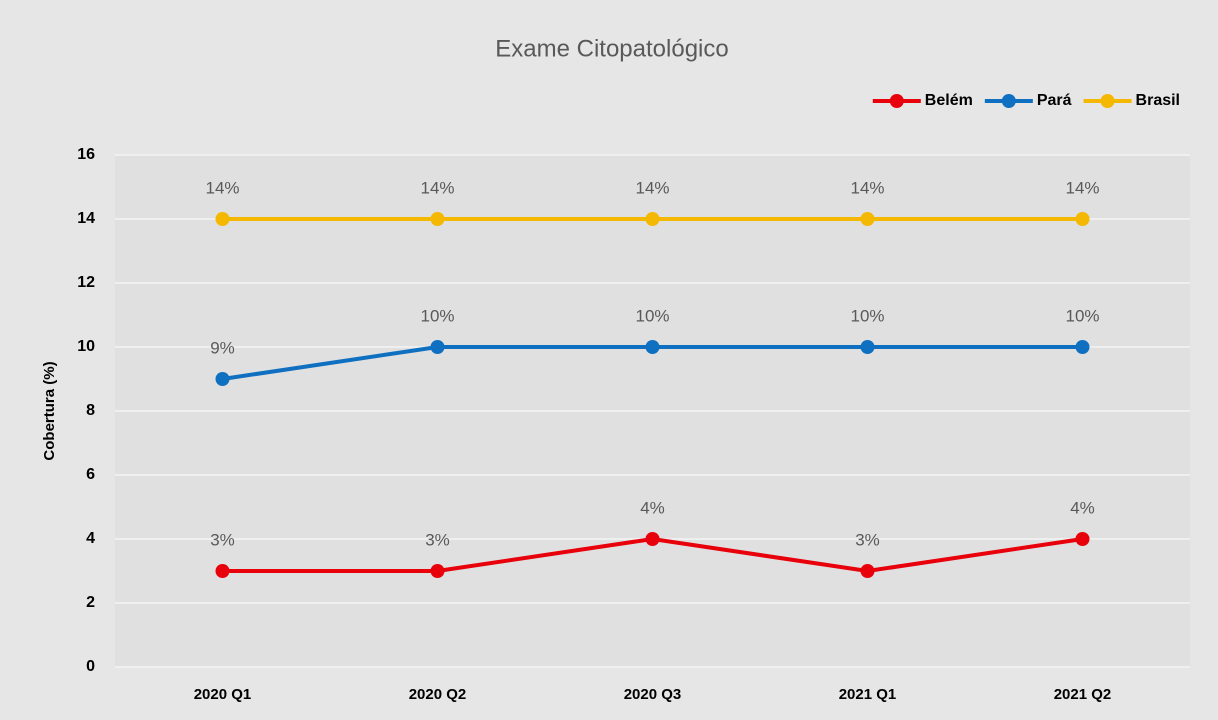 The height and width of the screenshot is (720, 1218). Describe the element at coordinates (868, 694) in the screenshot. I see `x-tick-label: 2021 Q1` at that location.